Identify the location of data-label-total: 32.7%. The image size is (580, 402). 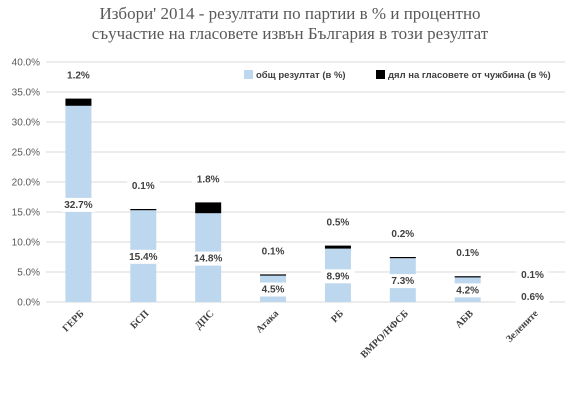
(78, 205).